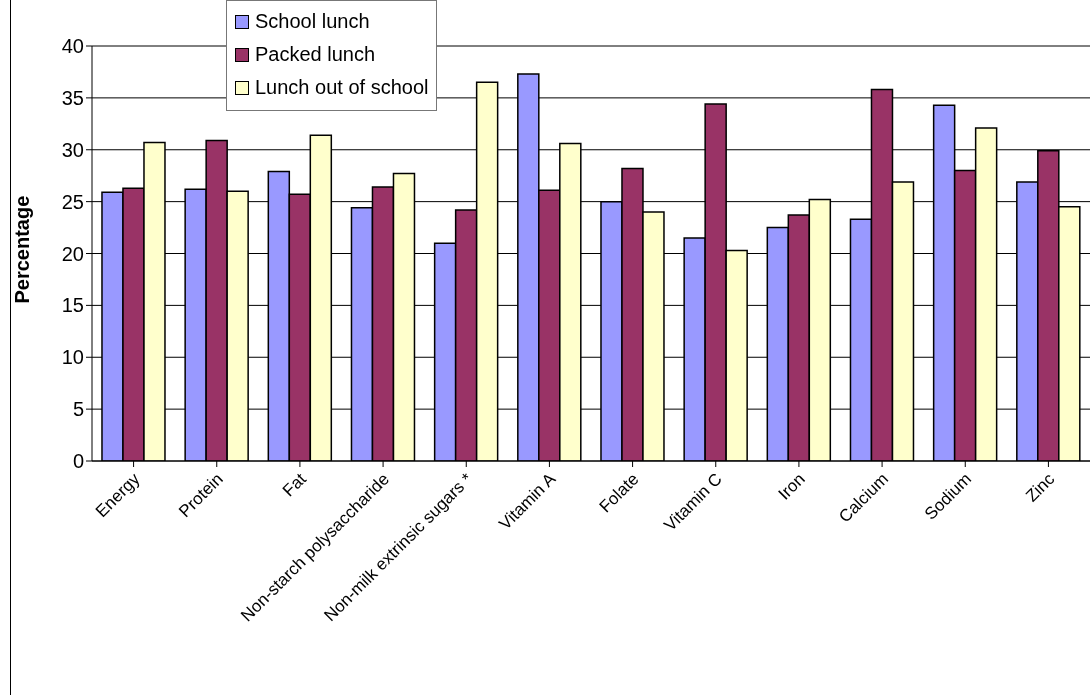 The image size is (1090, 695). I want to click on y-tick-label: 25, so click(72, 201).